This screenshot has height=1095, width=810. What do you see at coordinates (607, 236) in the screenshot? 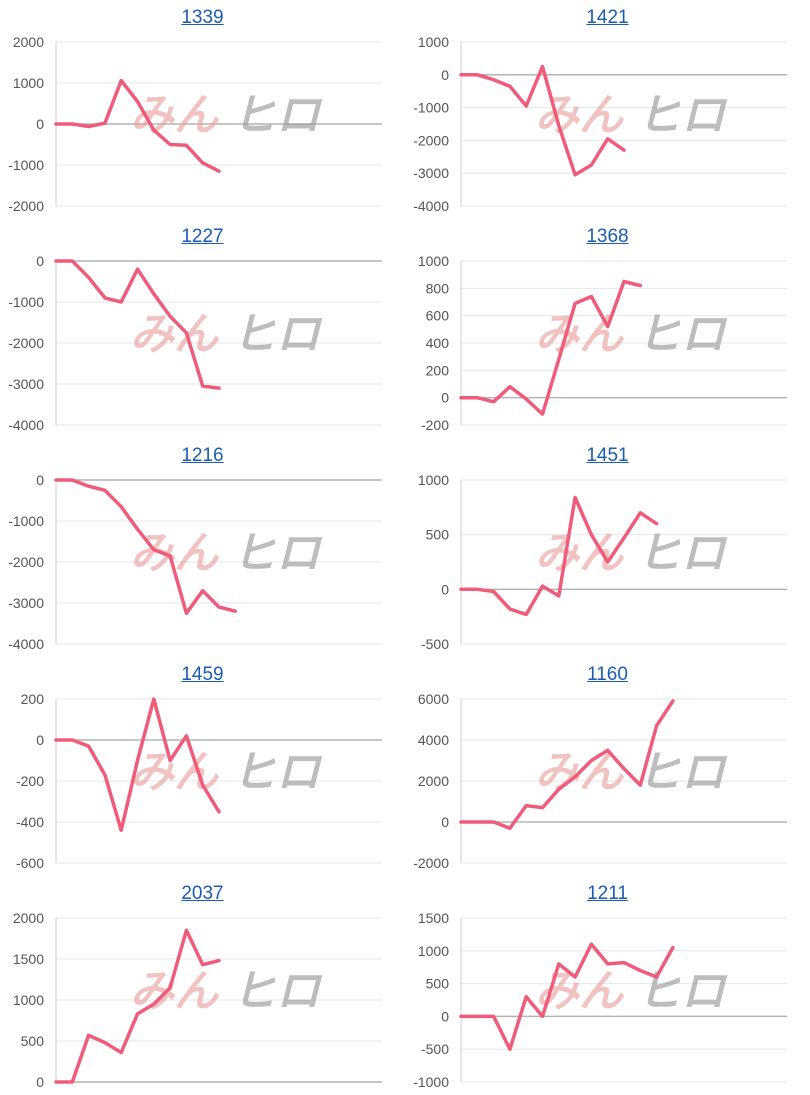
I see `chart-title-link: 1368` at bounding box center [607, 236].